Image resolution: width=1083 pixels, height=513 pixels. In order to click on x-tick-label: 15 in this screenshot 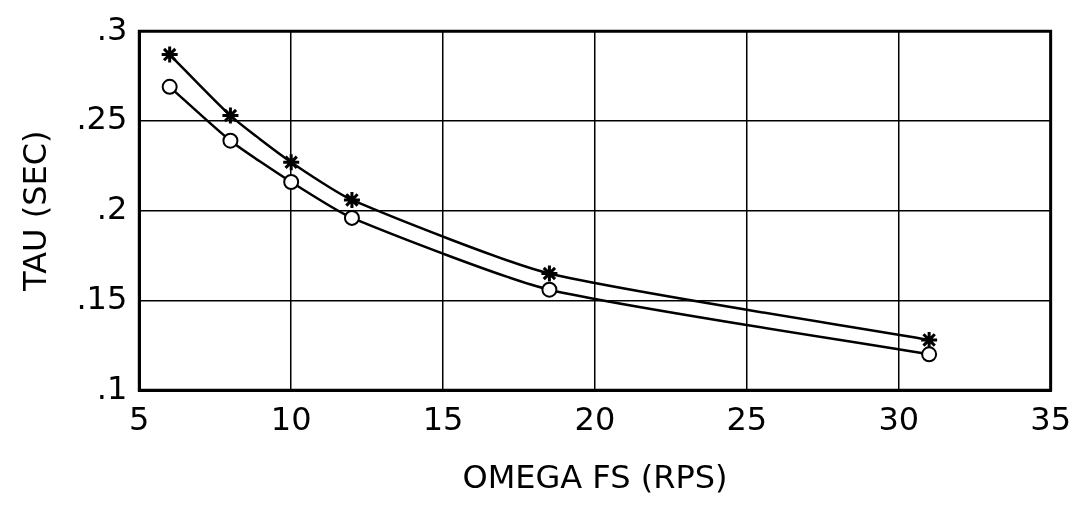, I will do `click(443, 418)`.